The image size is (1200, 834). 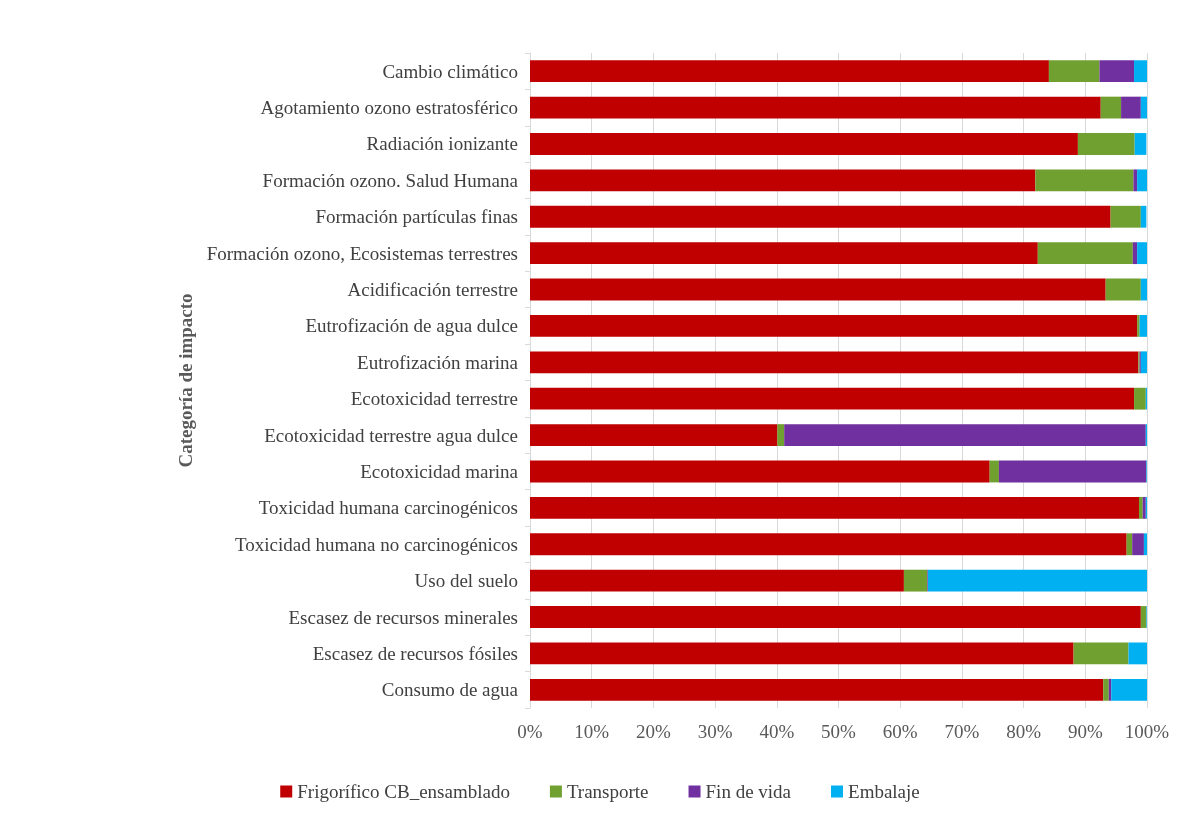 What do you see at coordinates (466, 581) in the screenshot?
I see `y-tick-label: Uso del suelo` at bounding box center [466, 581].